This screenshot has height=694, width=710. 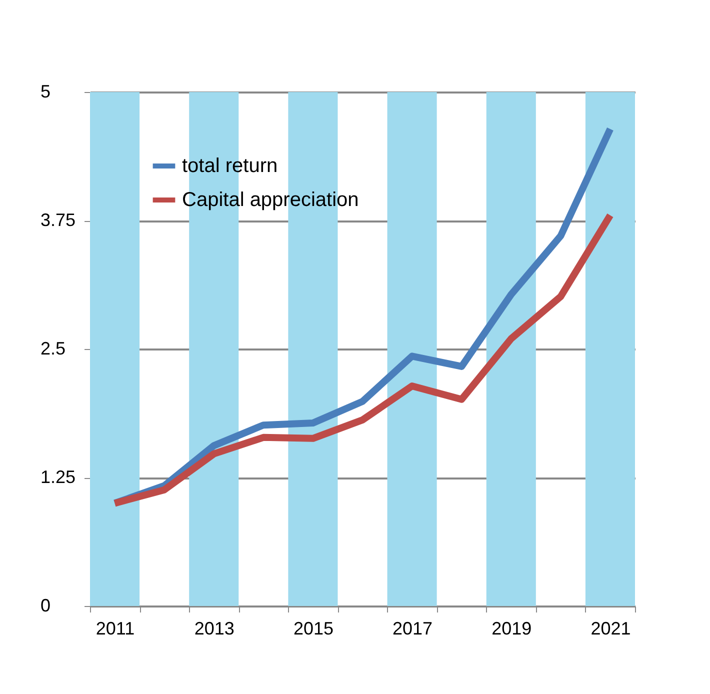 What do you see at coordinates (230, 166) in the screenshot?
I see `legend-label: total return` at bounding box center [230, 166].